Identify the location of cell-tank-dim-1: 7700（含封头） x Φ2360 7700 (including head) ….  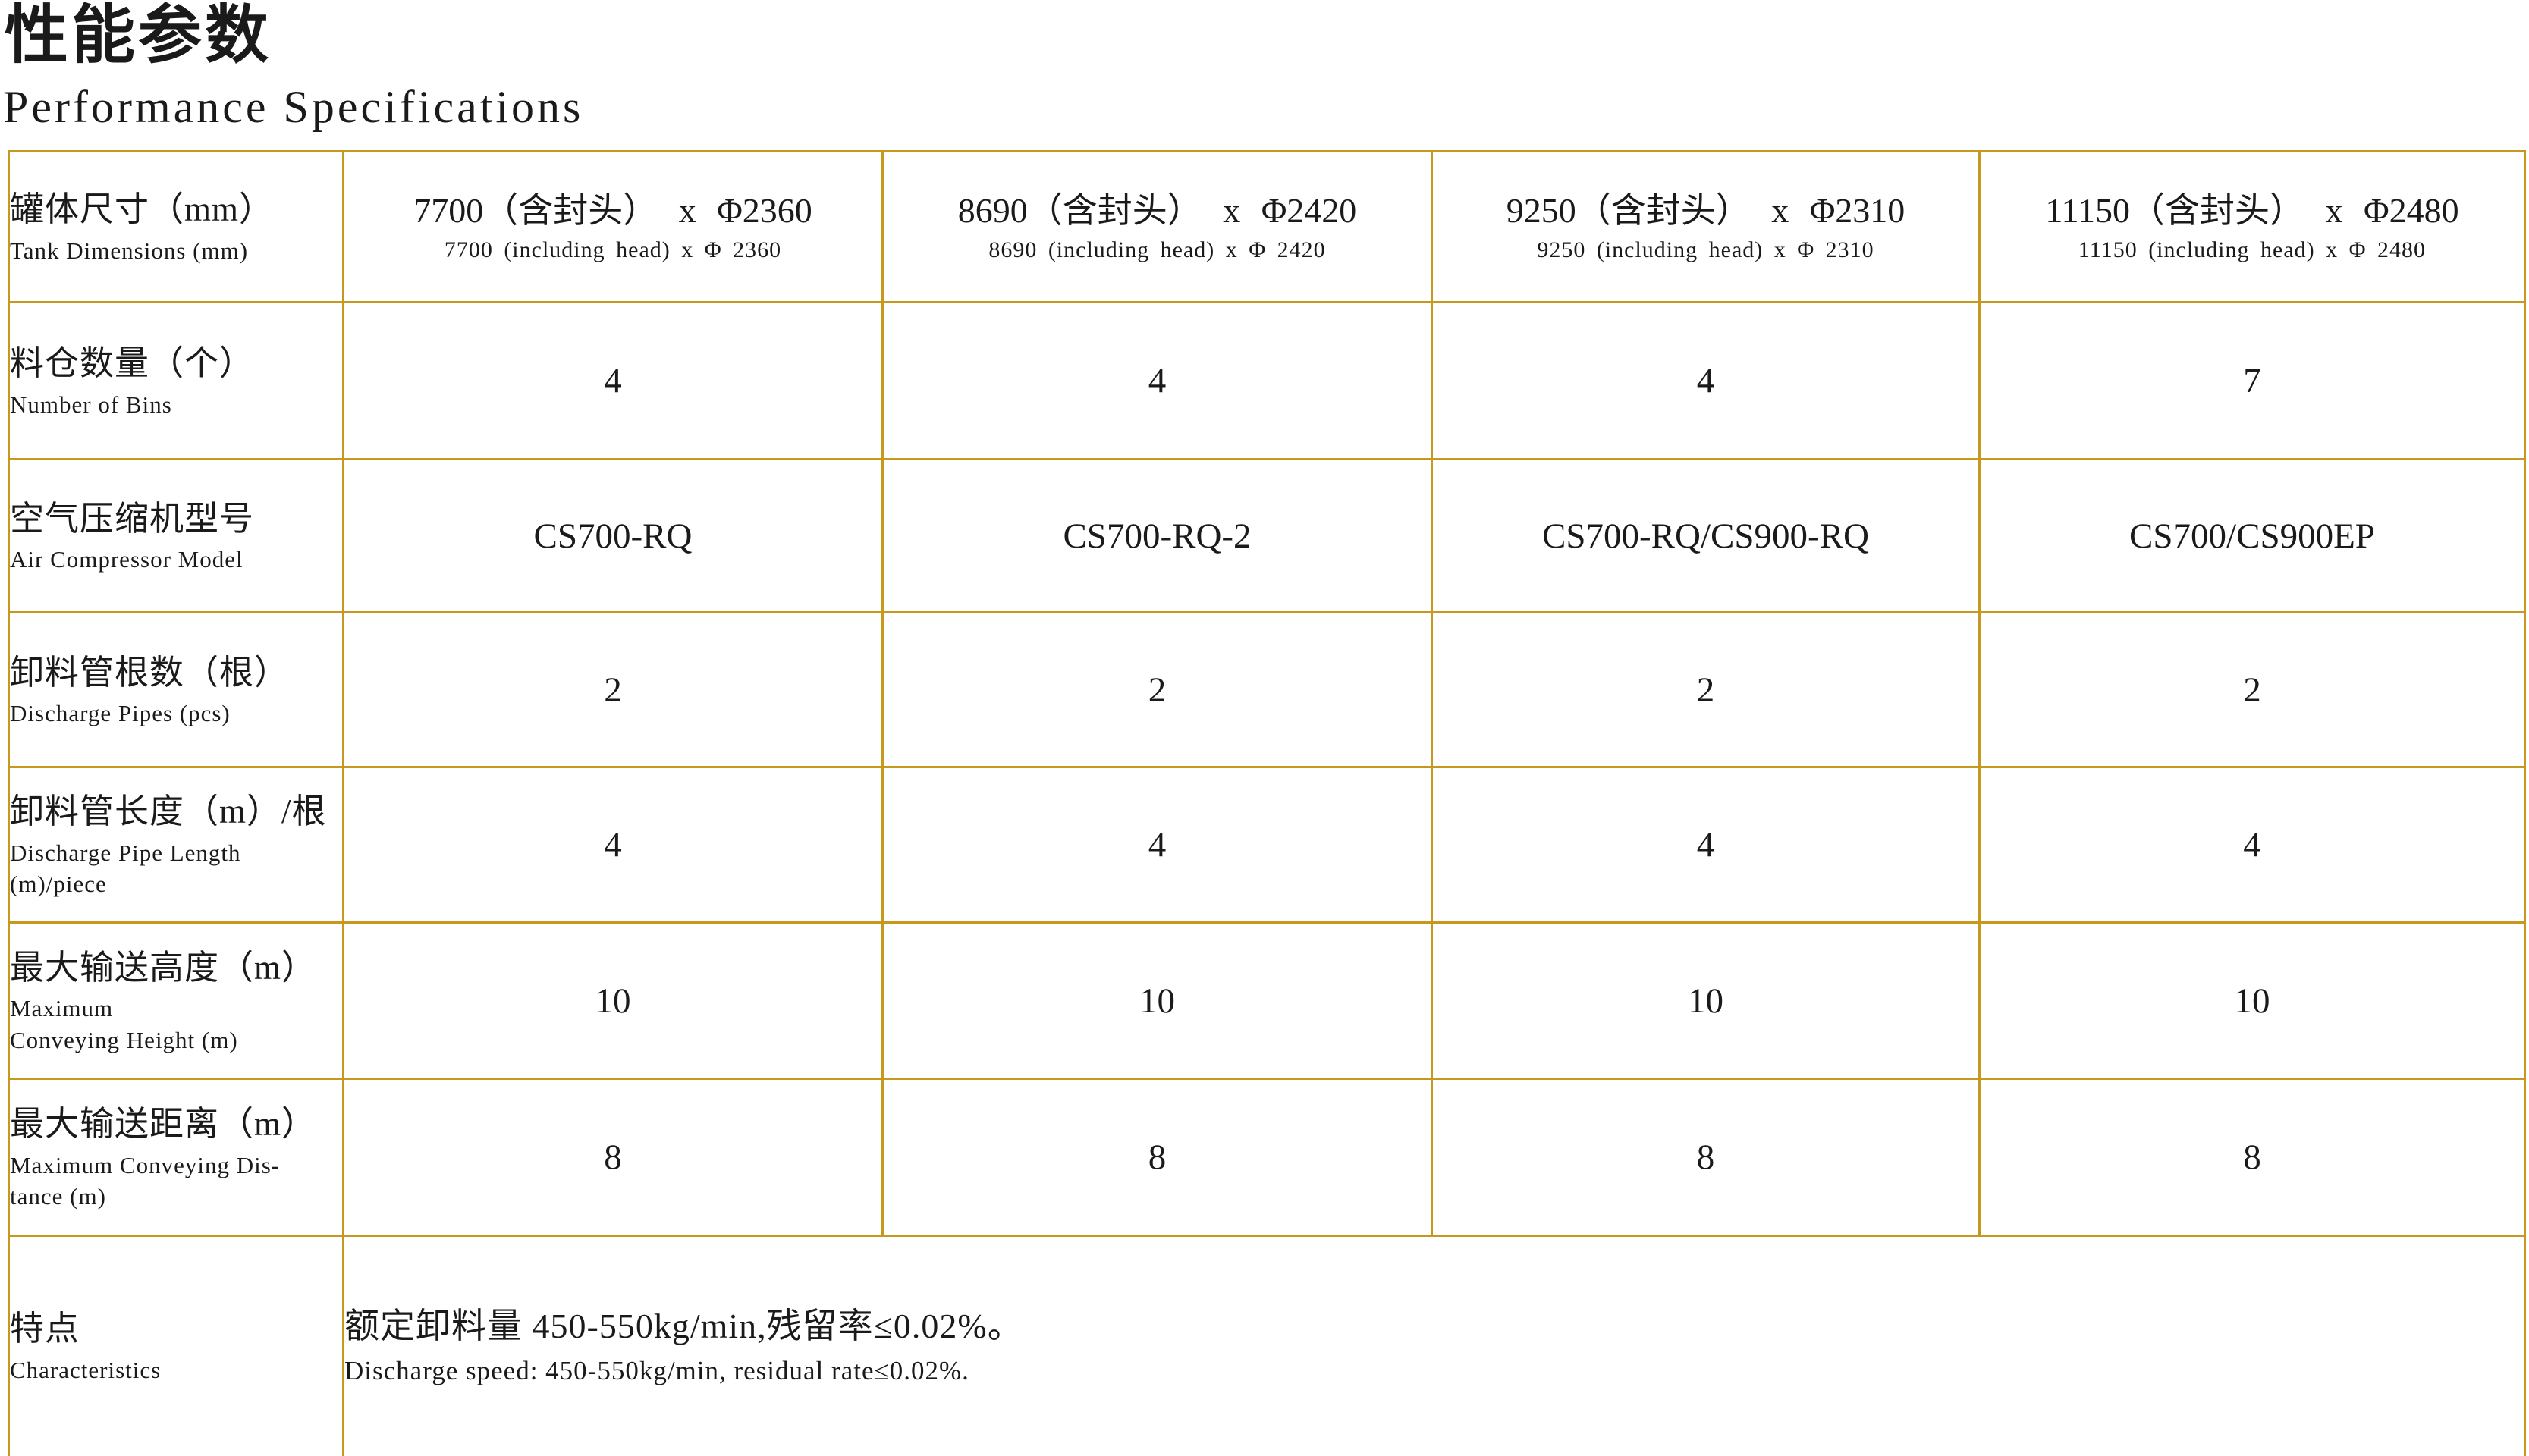
(613, 227).